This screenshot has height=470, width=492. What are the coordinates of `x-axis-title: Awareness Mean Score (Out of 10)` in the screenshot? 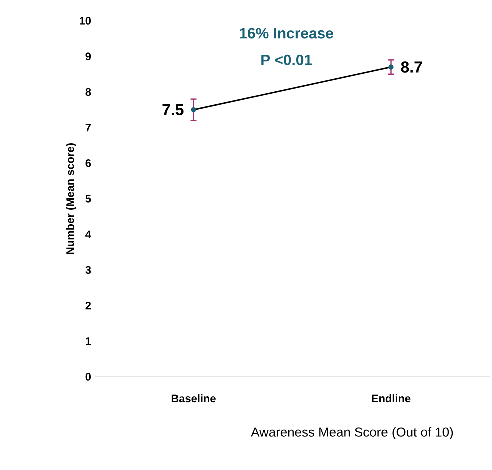 It's located at (352, 433).